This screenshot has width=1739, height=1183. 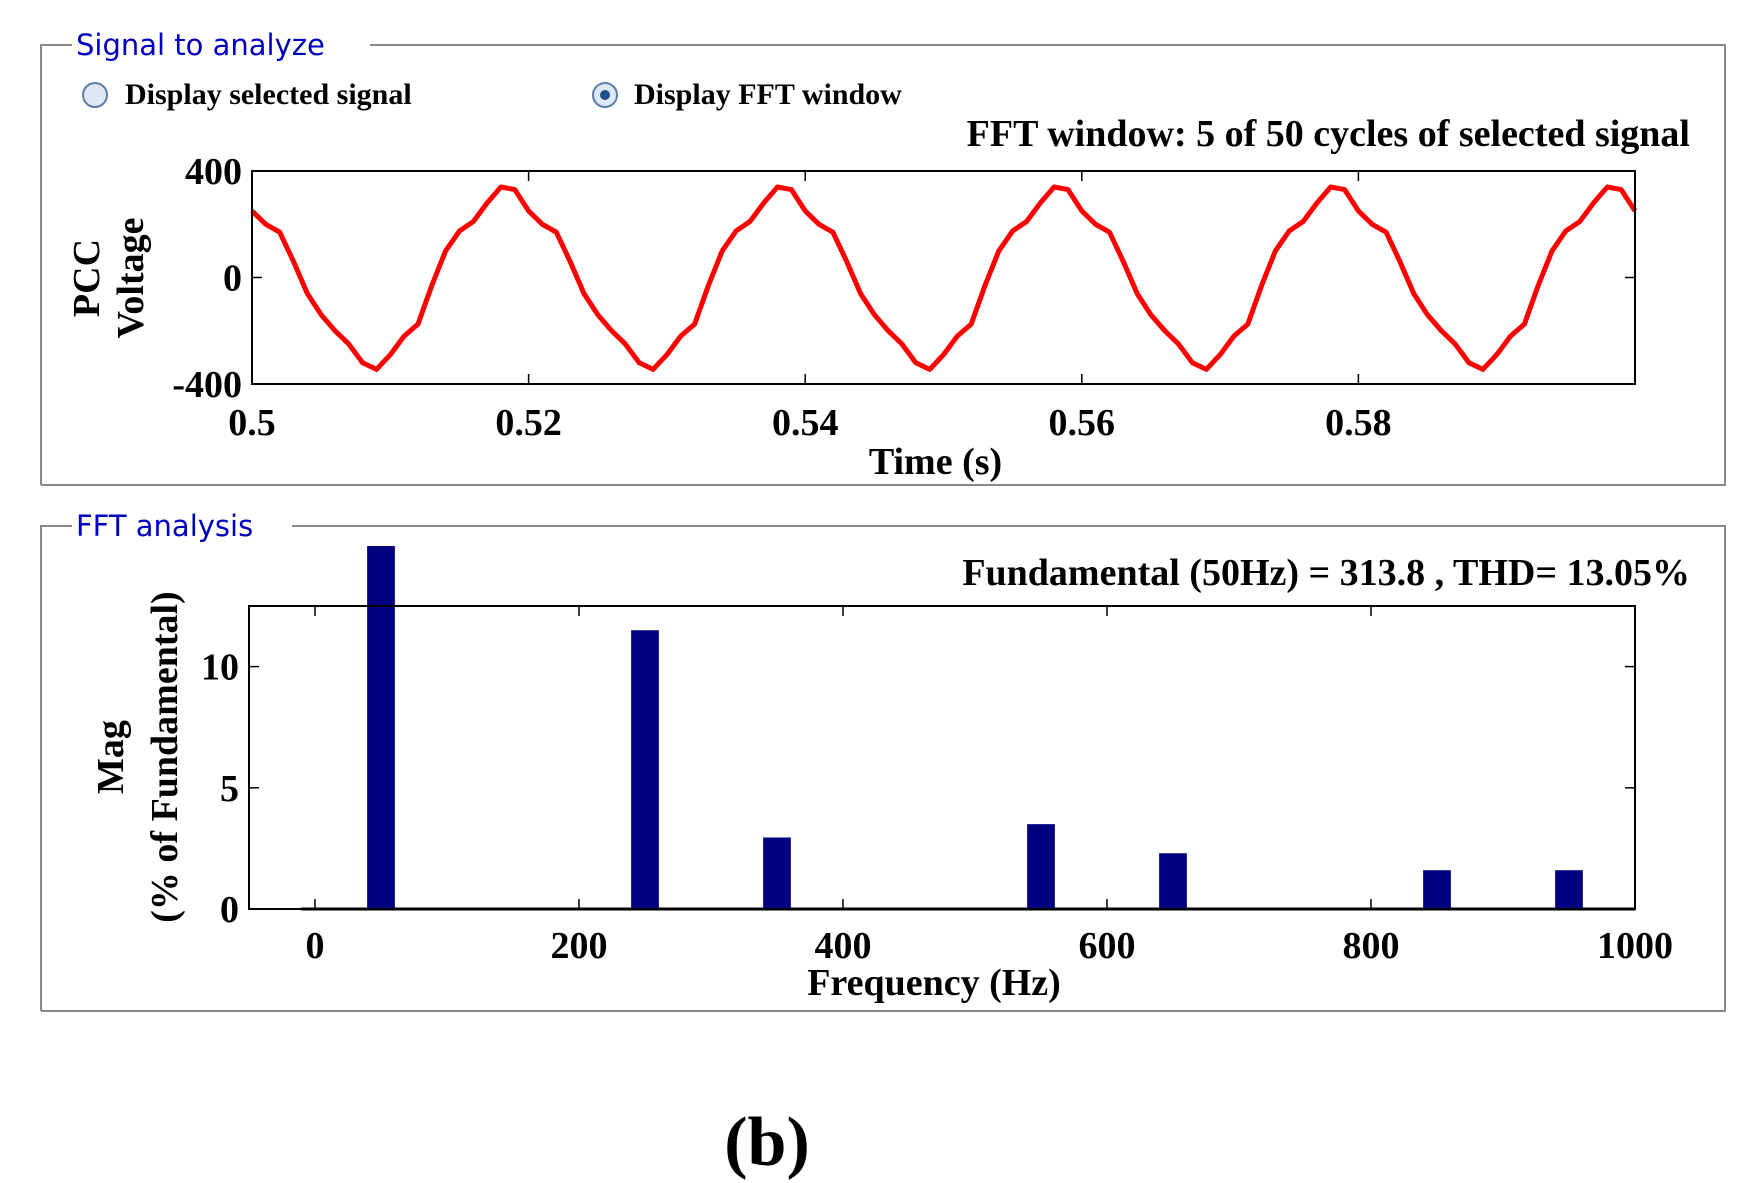 What do you see at coordinates (164, 526) in the screenshot?
I see `panel-title: FFT analysis` at bounding box center [164, 526].